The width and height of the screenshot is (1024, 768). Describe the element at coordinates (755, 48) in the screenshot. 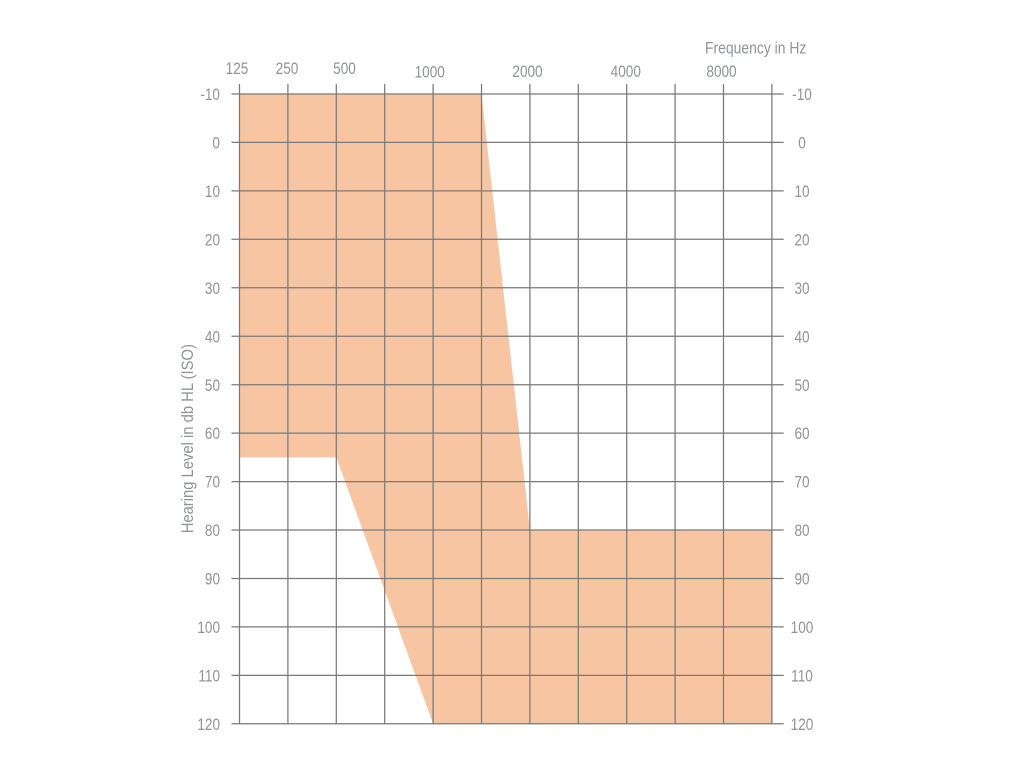

I see `svg-text: Frequency in Hz` at that location.